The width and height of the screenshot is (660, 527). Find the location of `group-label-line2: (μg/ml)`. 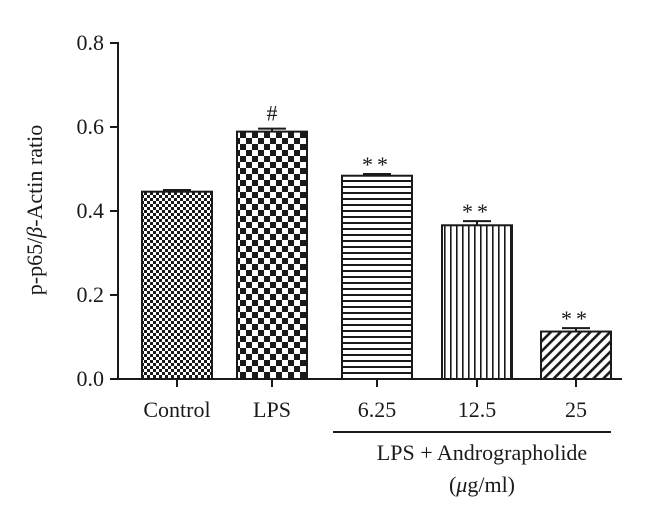

group-label-line2: (μg/ml) is located at coordinates (482, 484).